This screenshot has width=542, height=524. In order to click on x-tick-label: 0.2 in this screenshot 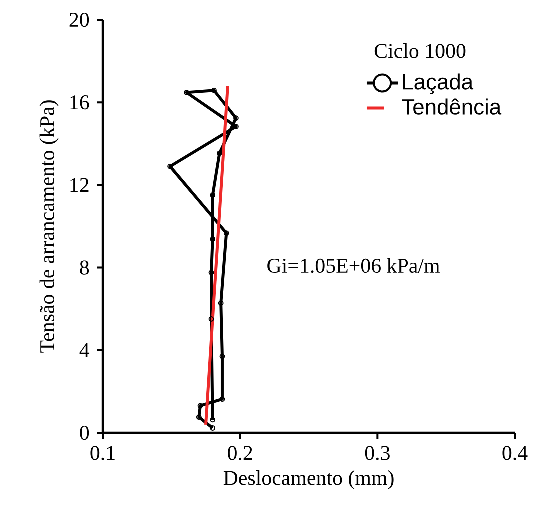, I will do `click(240, 453)`.